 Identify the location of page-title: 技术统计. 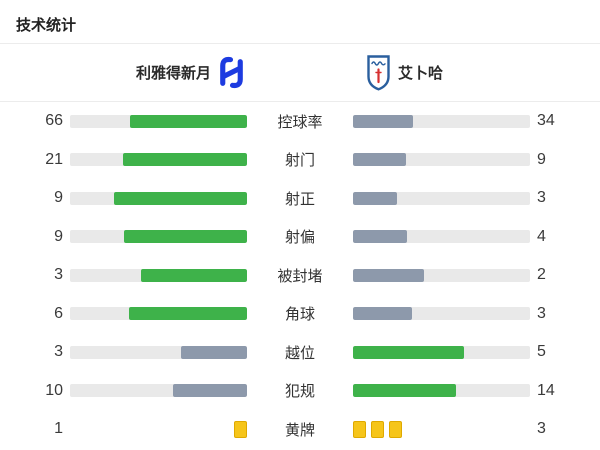
(300, 22).